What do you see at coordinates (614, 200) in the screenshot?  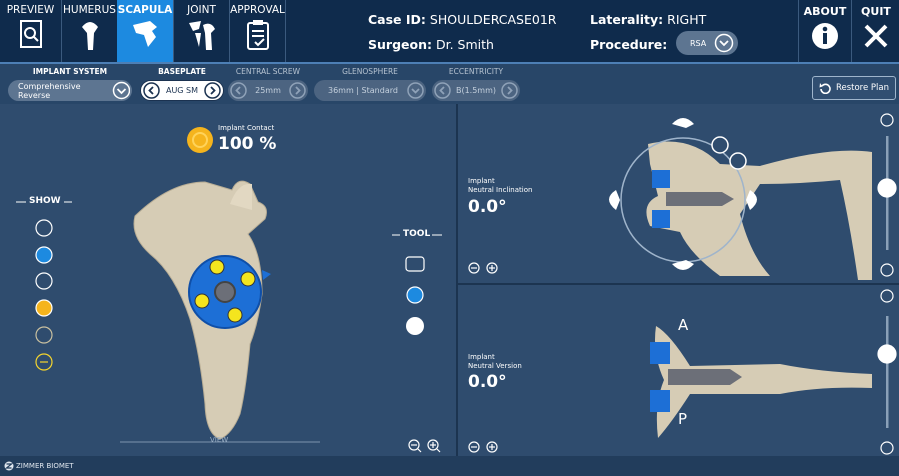 I see `handle-left` at bounding box center [614, 200].